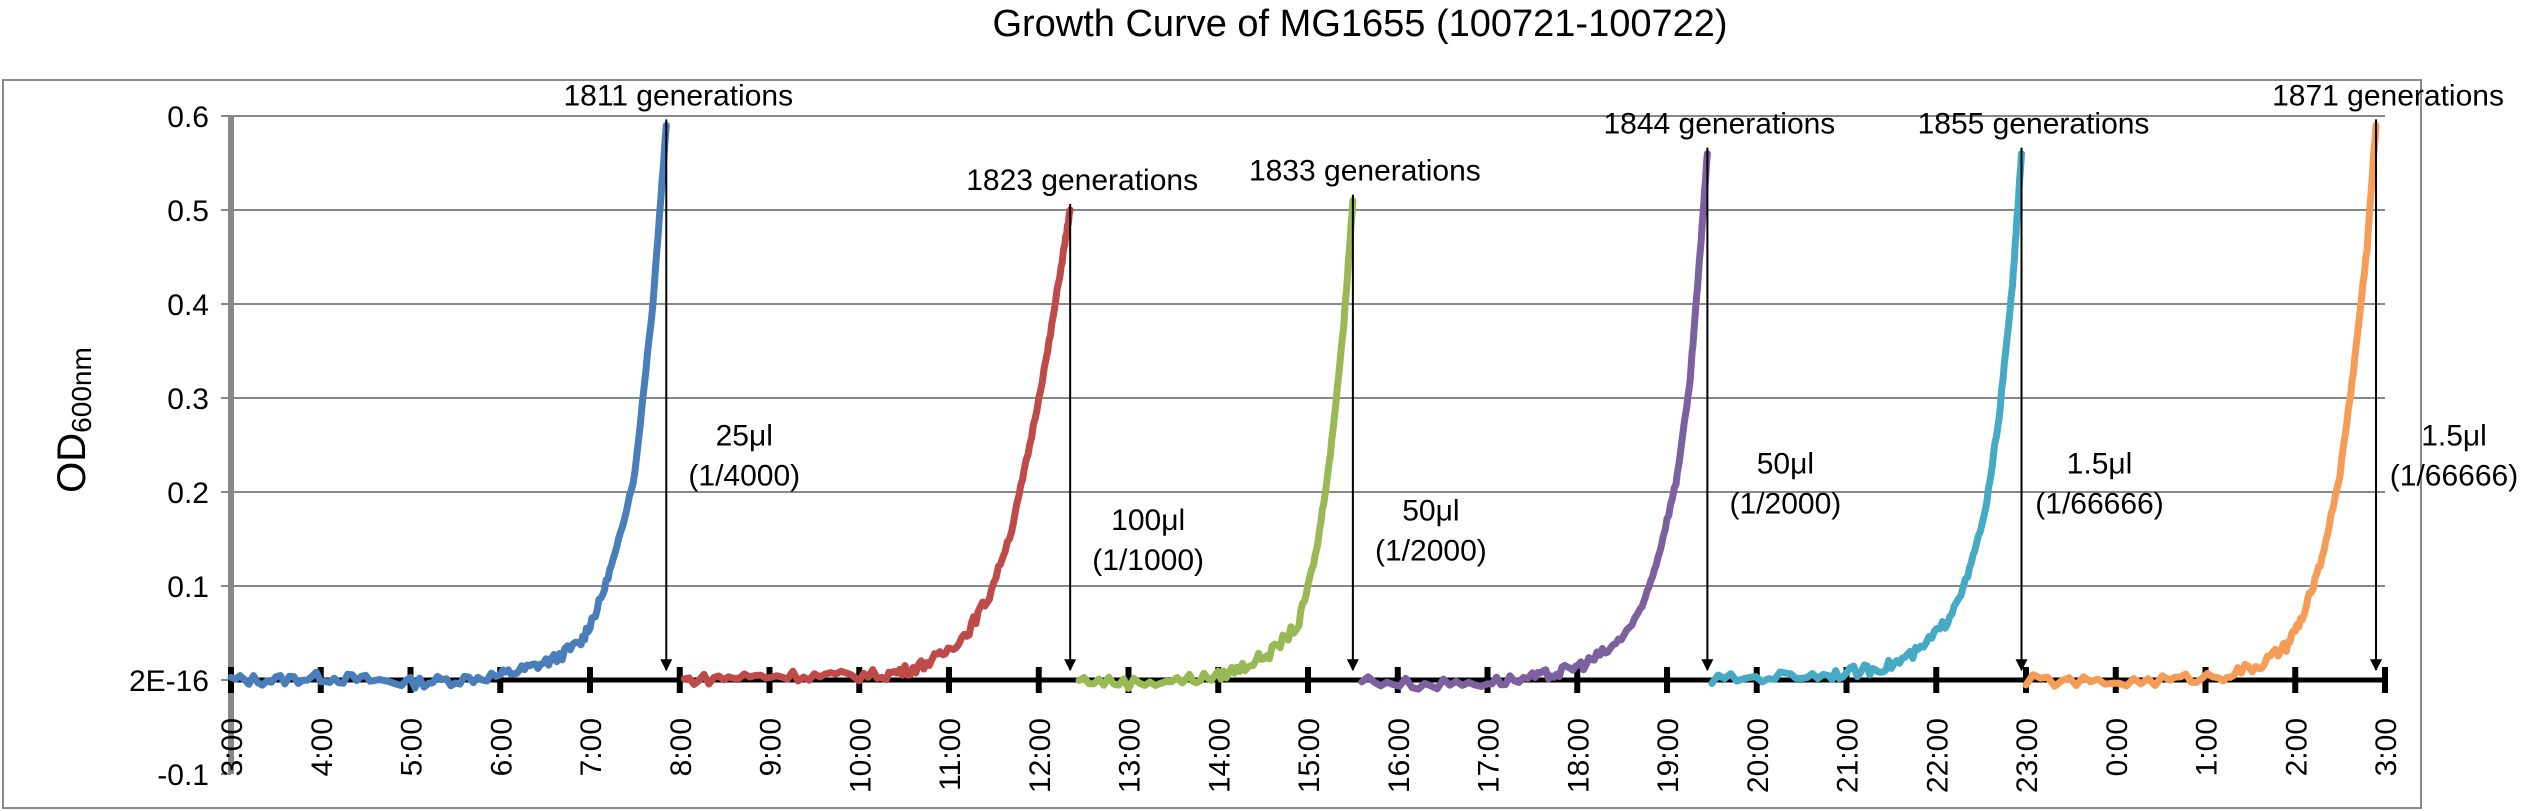 The image size is (2528, 811). What do you see at coordinates (1848, 755) in the screenshot?
I see `x-tick-label: 21:00` at bounding box center [1848, 755].